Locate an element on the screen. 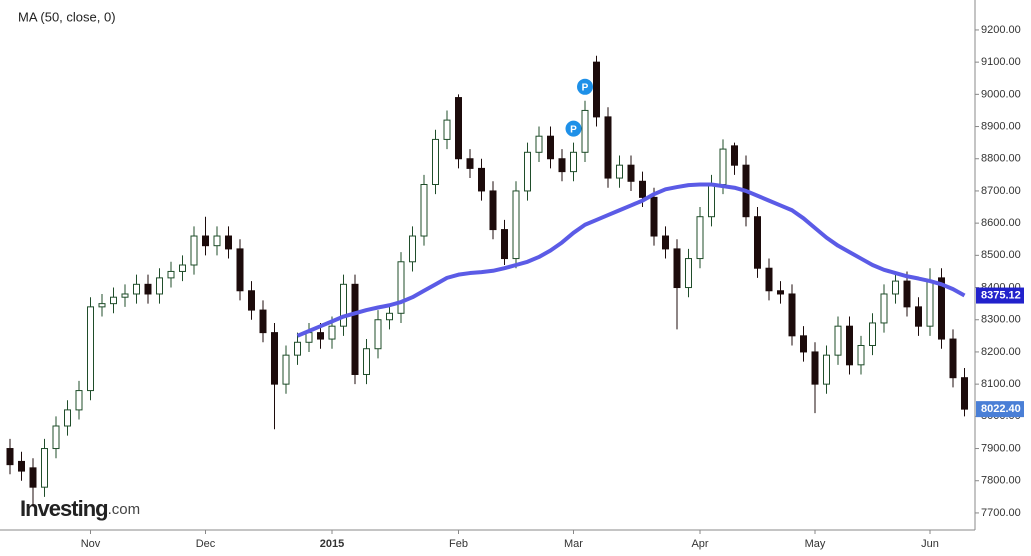 This screenshot has width=1031, height=556. watermark: Investing.com is located at coordinates (80, 508).